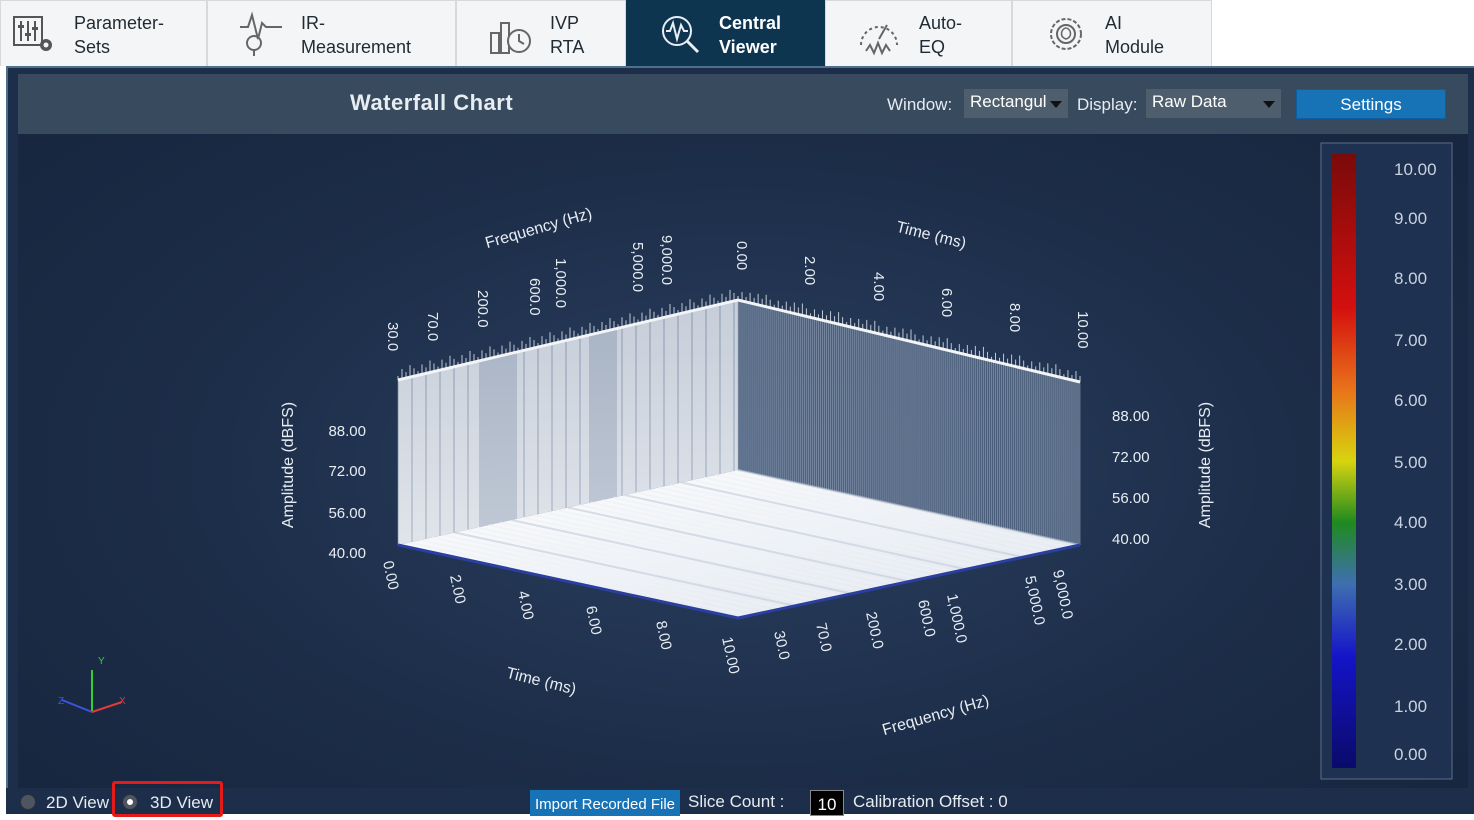 The image size is (1474, 820). Describe the element at coordinates (926, 618) in the screenshot. I see `freq-tick-bottom-600: 600.0` at that location.